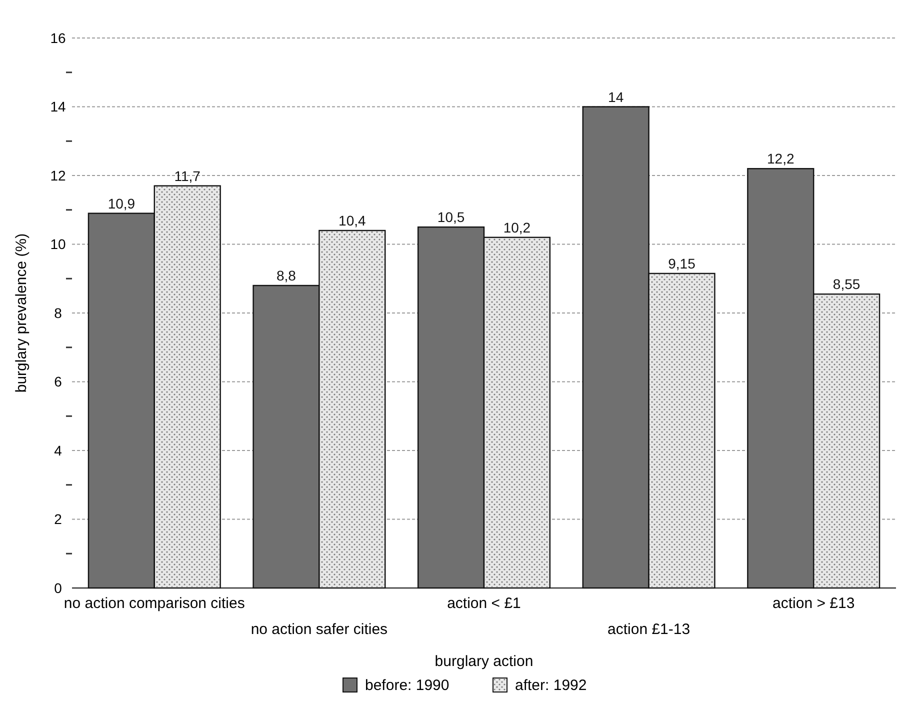 This screenshot has width=916, height=718. What do you see at coordinates (58, 175) in the screenshot?
I see `y-tick-label: 12` at bounding box center [58, 175].